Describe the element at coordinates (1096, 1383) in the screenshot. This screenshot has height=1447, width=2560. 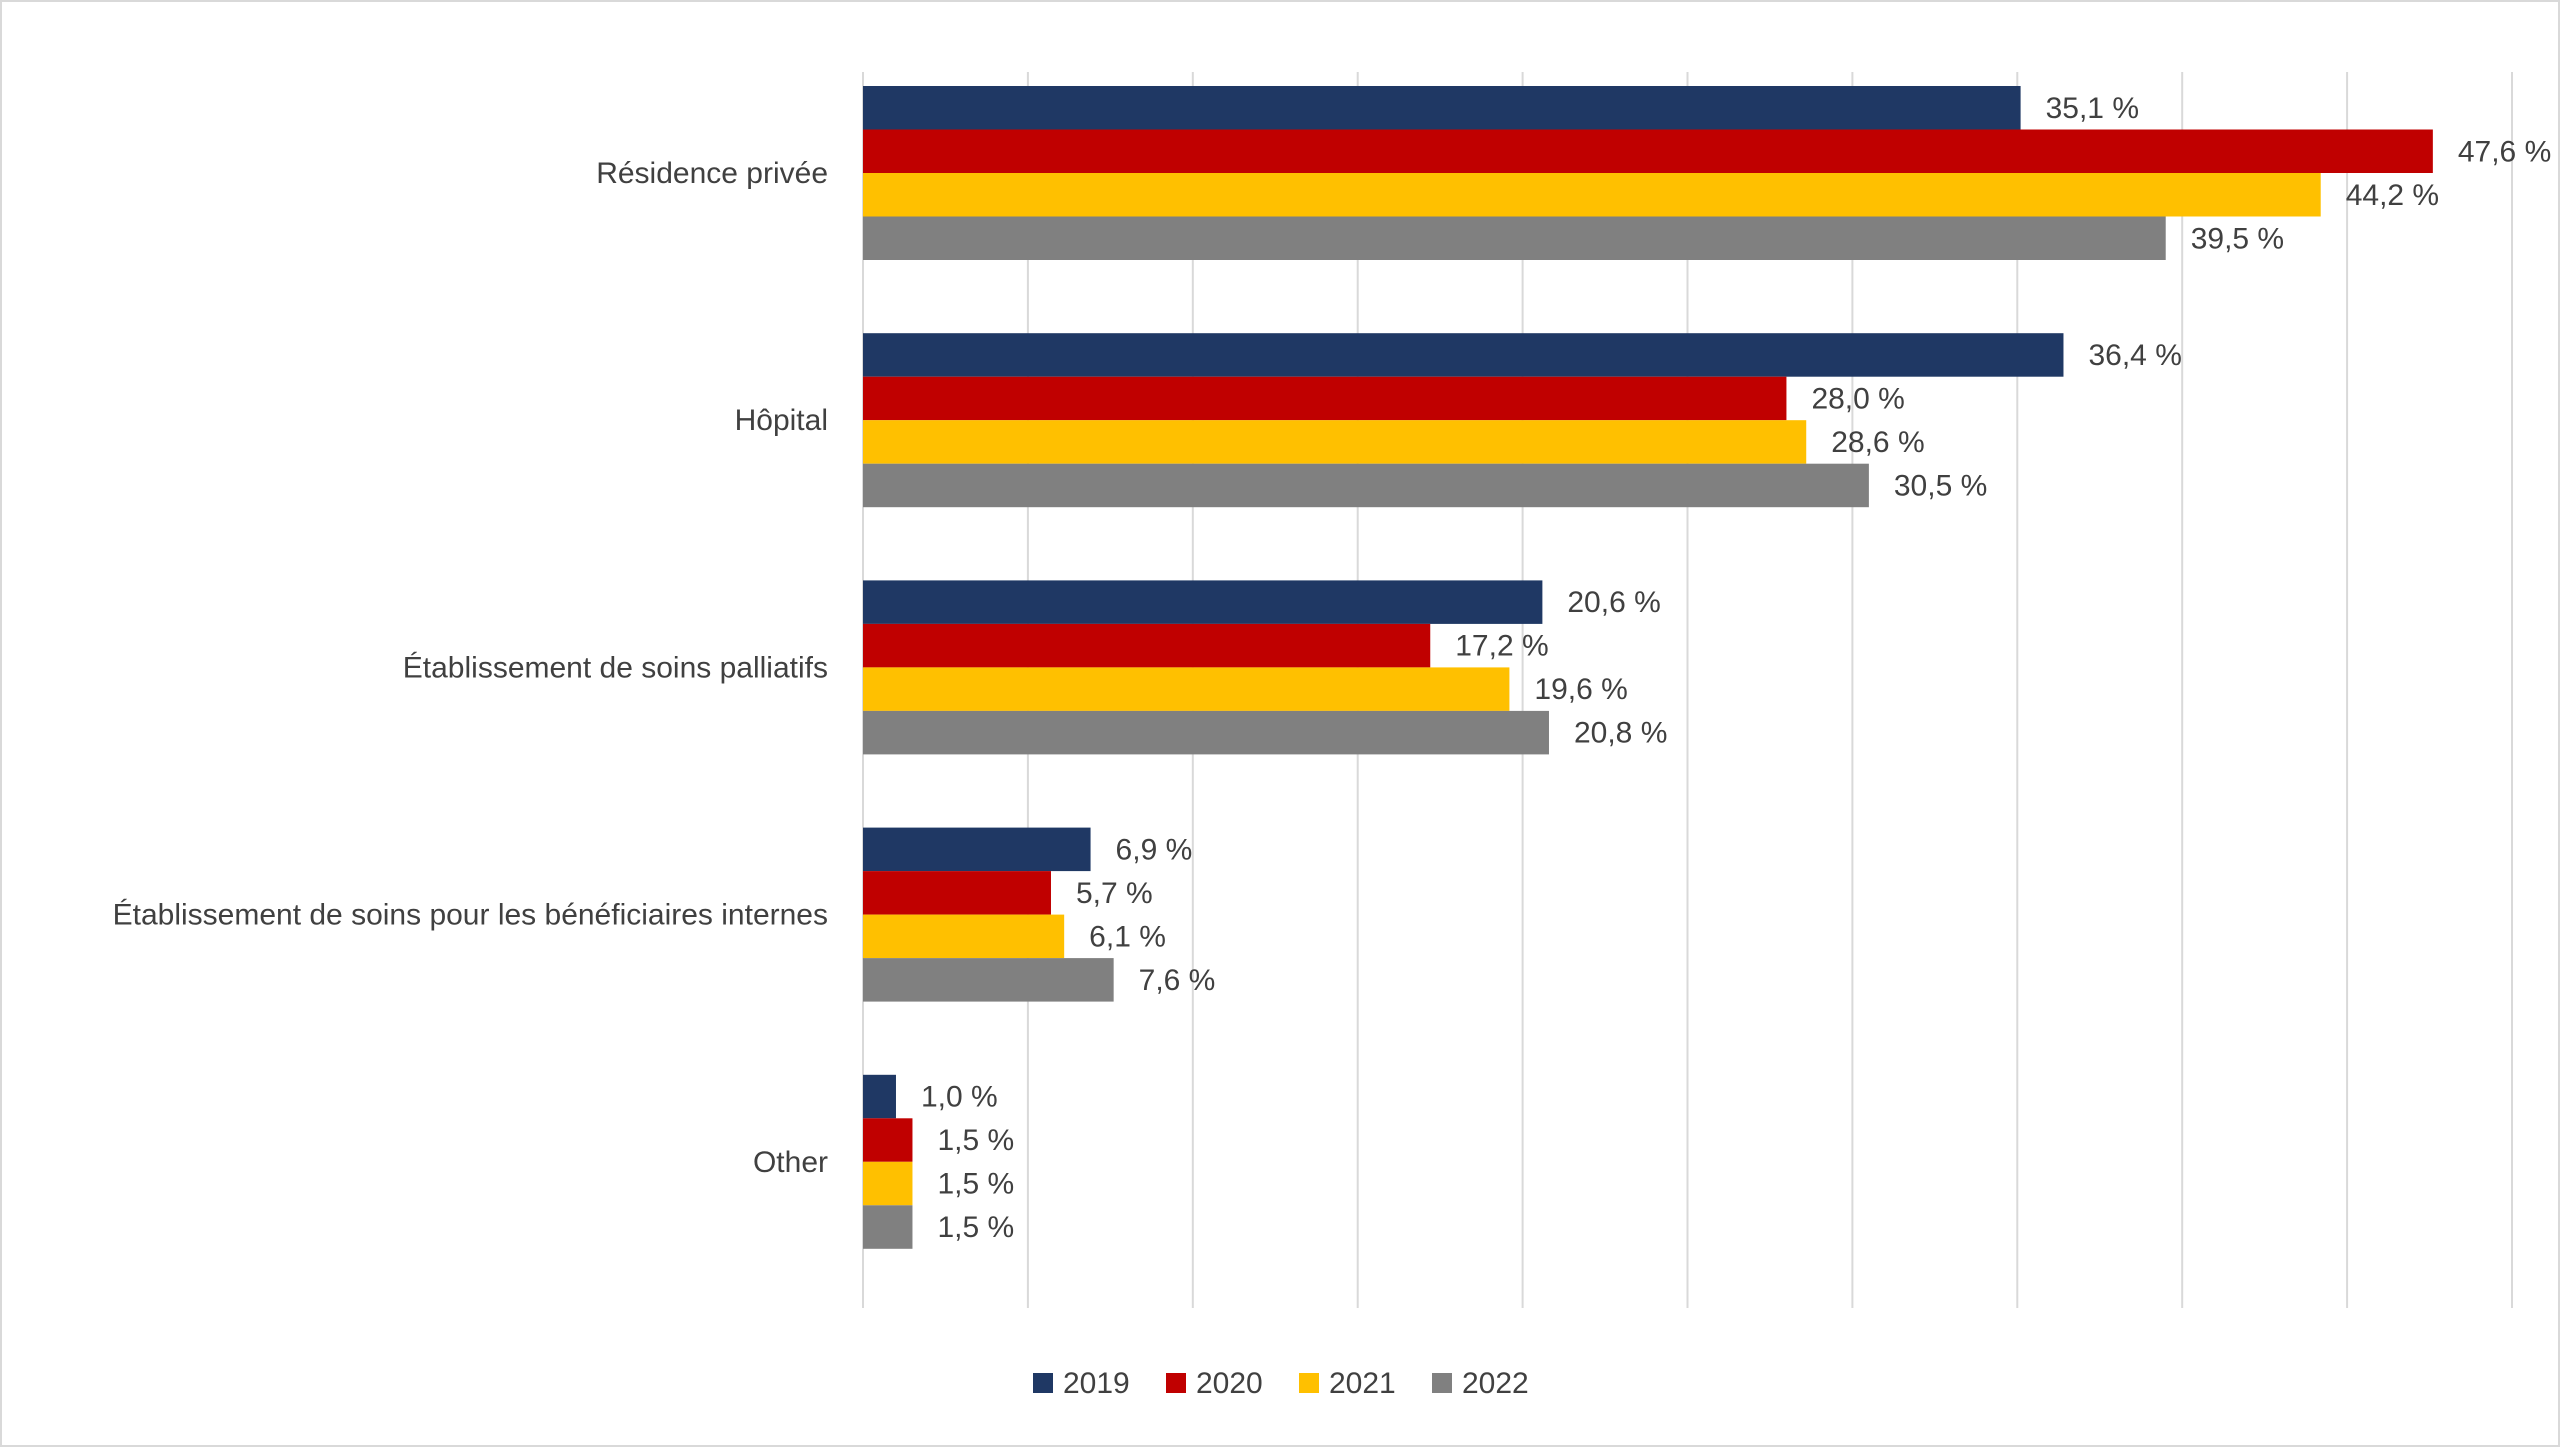
I see `legend-label: 2019` at that location.